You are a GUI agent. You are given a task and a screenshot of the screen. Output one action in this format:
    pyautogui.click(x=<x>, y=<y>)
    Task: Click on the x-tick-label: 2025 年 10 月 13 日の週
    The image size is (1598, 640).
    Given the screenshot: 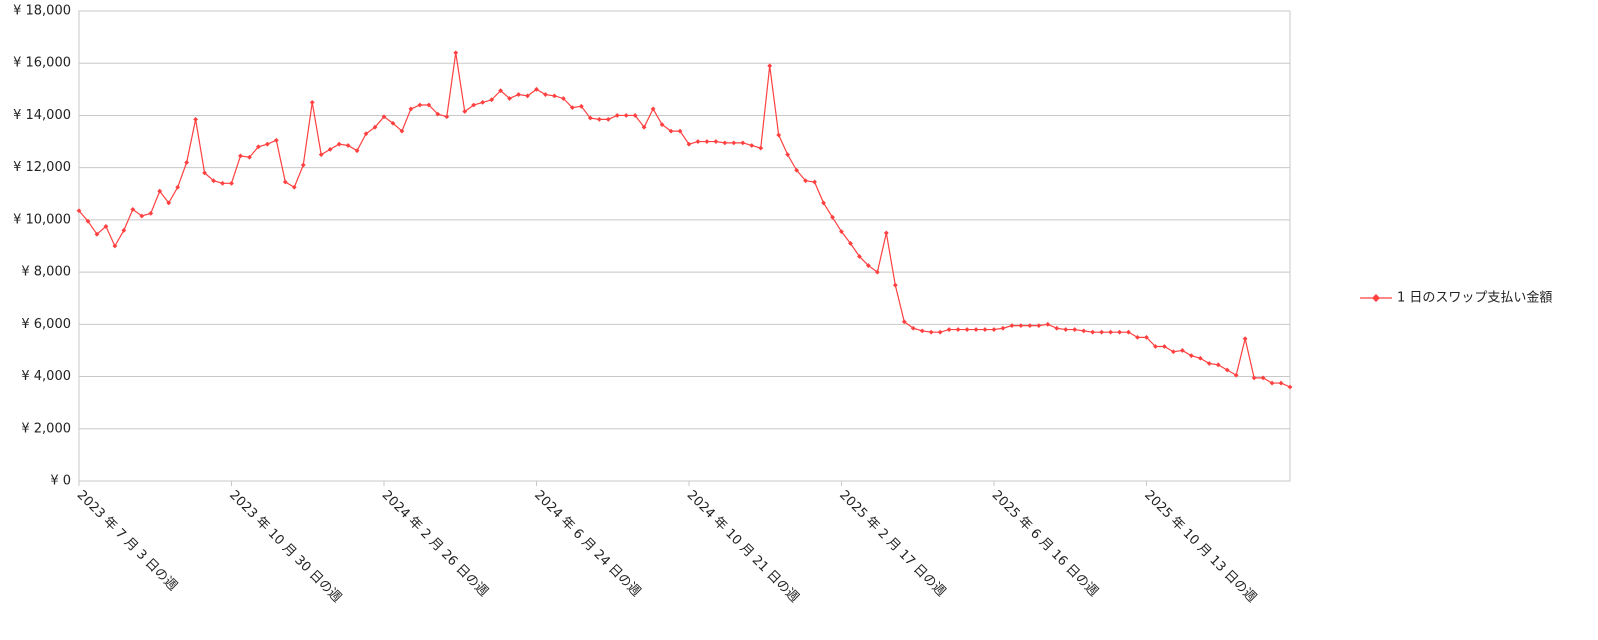 What is the action you would take?
    pyautogui.click(x=1200, y=547)
    